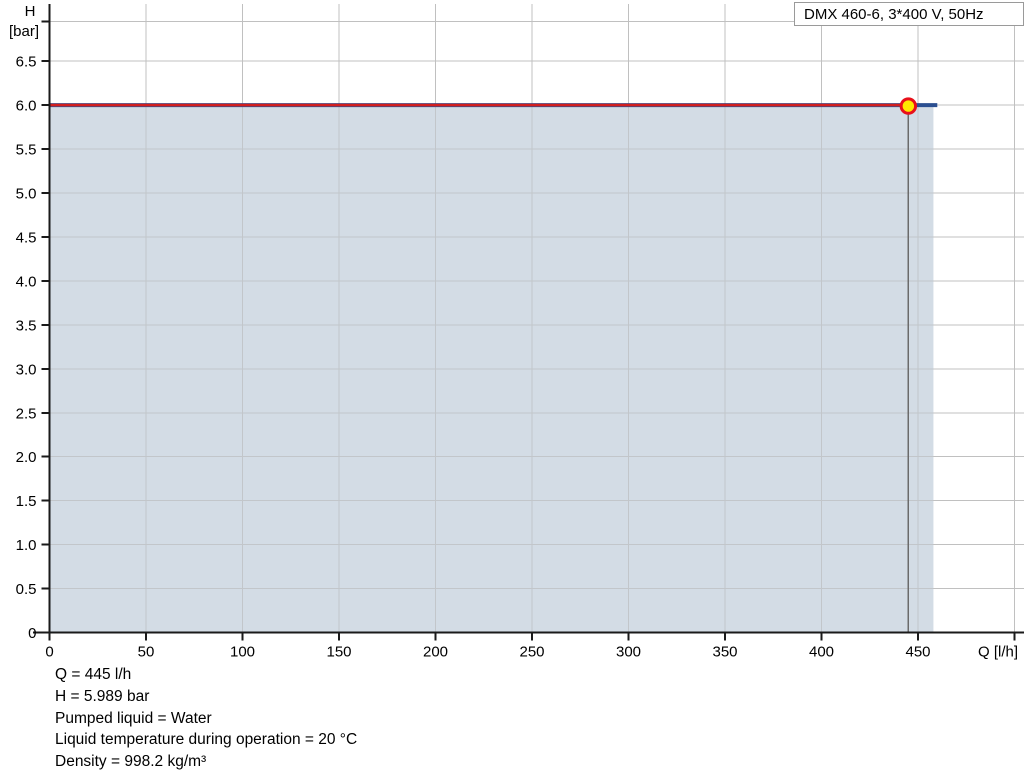 The width and height of the screenshot is (1024, 781). I want to click on y-tick-label: 6.5, so click(26, 62).